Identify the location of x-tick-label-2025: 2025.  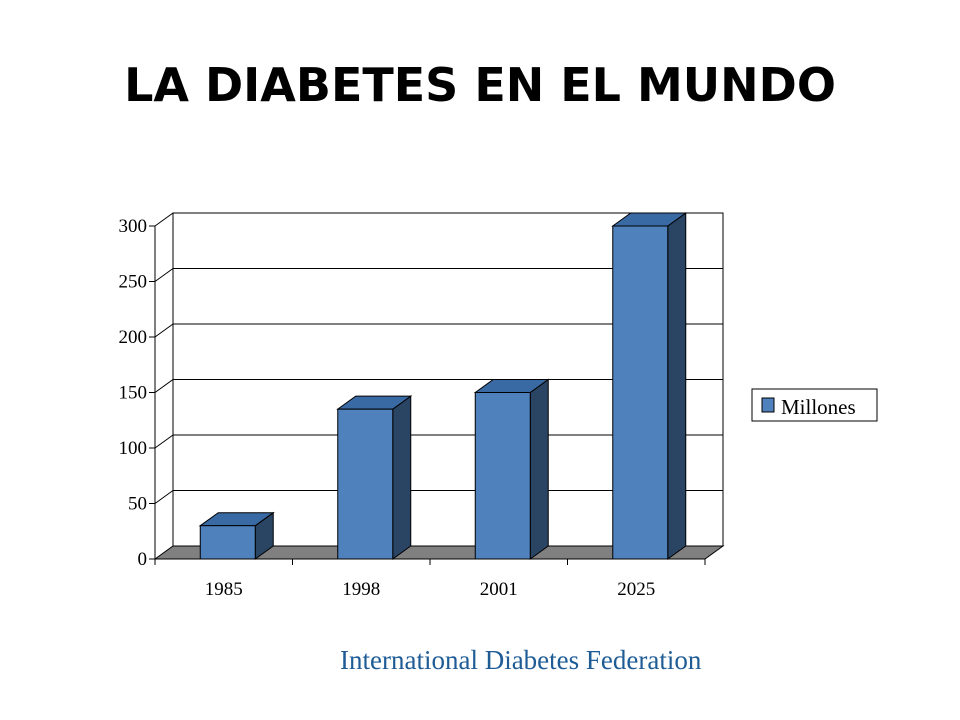
(636, 589).